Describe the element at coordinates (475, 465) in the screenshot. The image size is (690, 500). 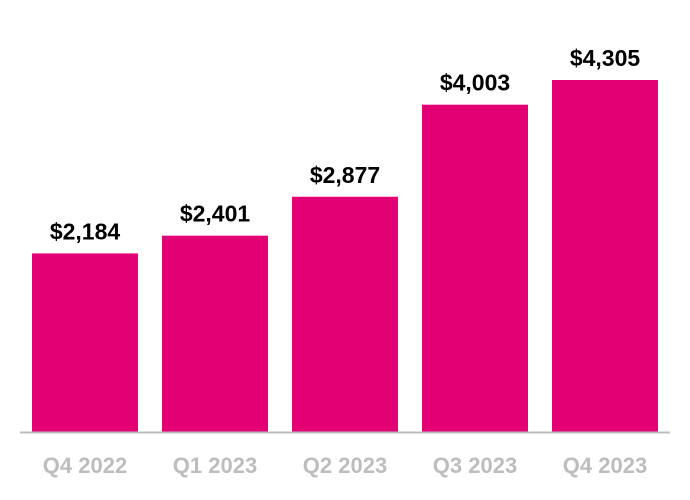
I see `category-label-3: Q3 2023` at that location.